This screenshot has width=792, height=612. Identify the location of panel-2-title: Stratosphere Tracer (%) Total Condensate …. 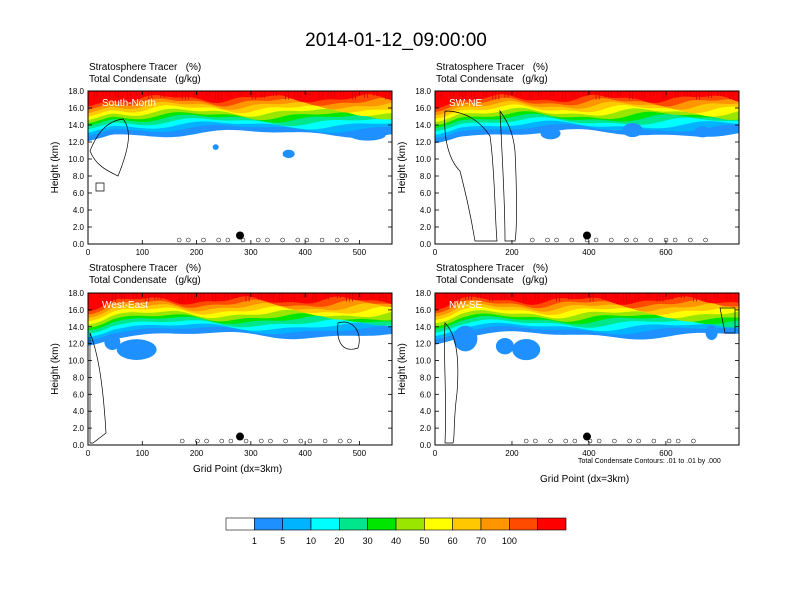
(492, 74).